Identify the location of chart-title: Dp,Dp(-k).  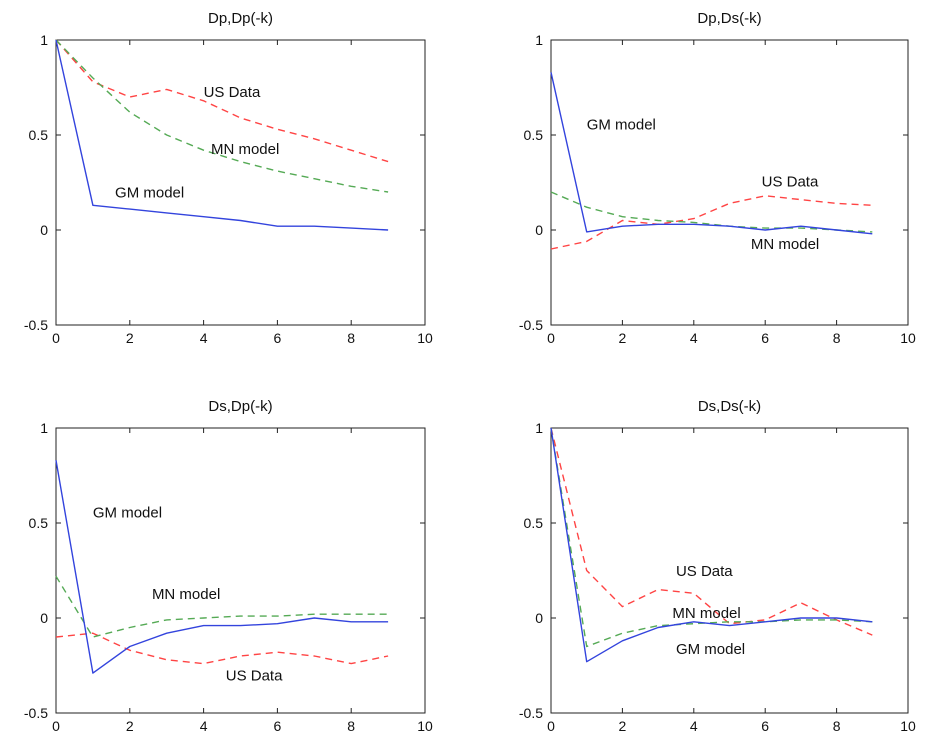
(240, 18).